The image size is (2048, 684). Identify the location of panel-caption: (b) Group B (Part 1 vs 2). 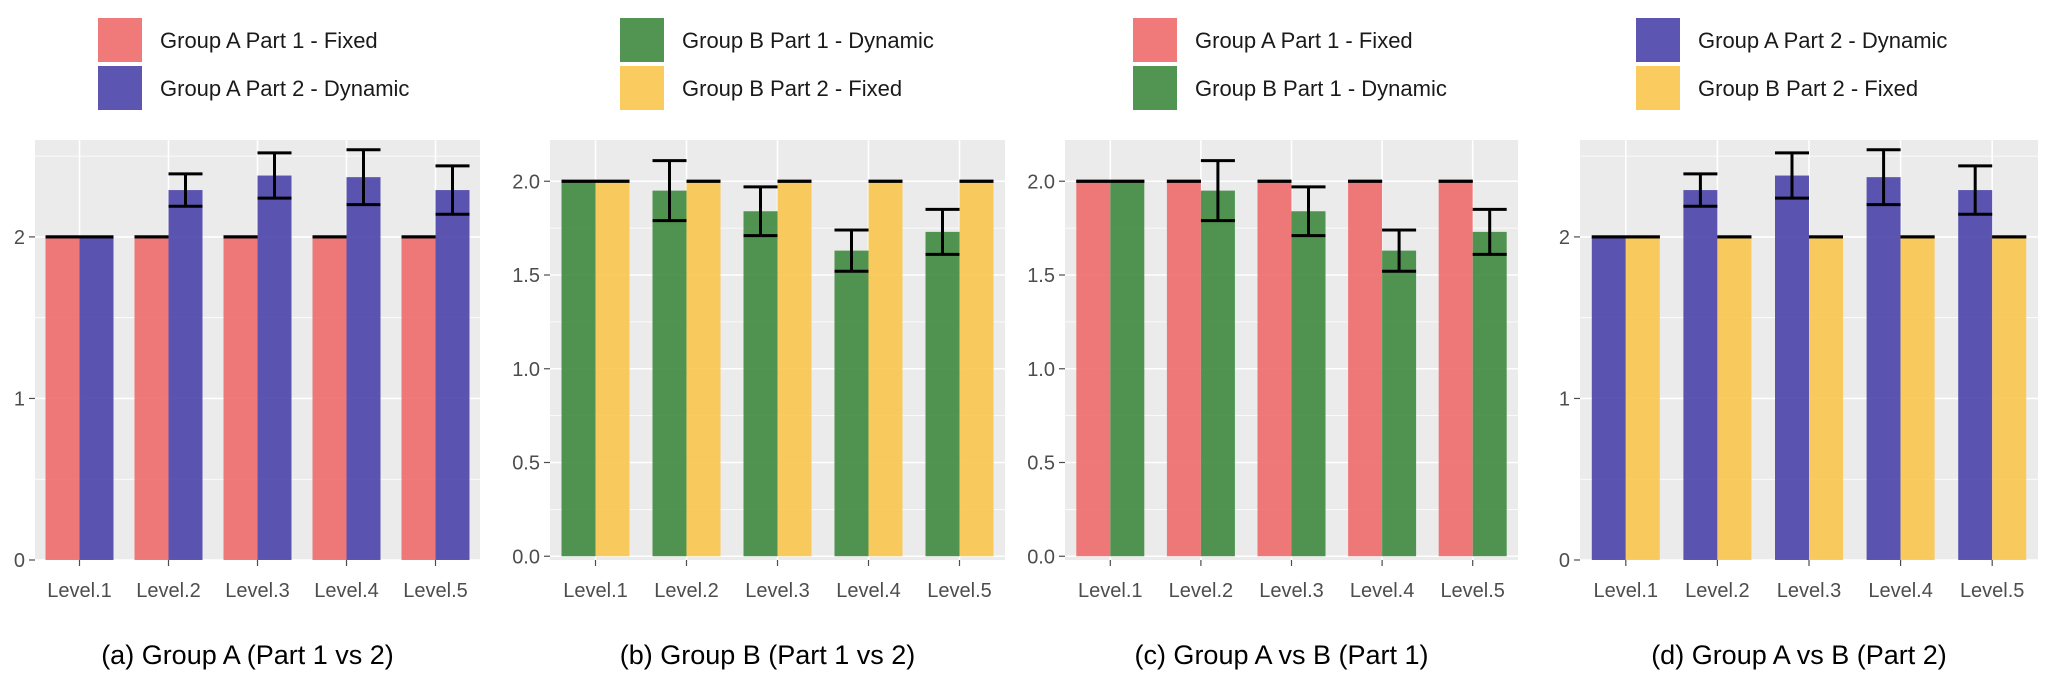
(768, 655).